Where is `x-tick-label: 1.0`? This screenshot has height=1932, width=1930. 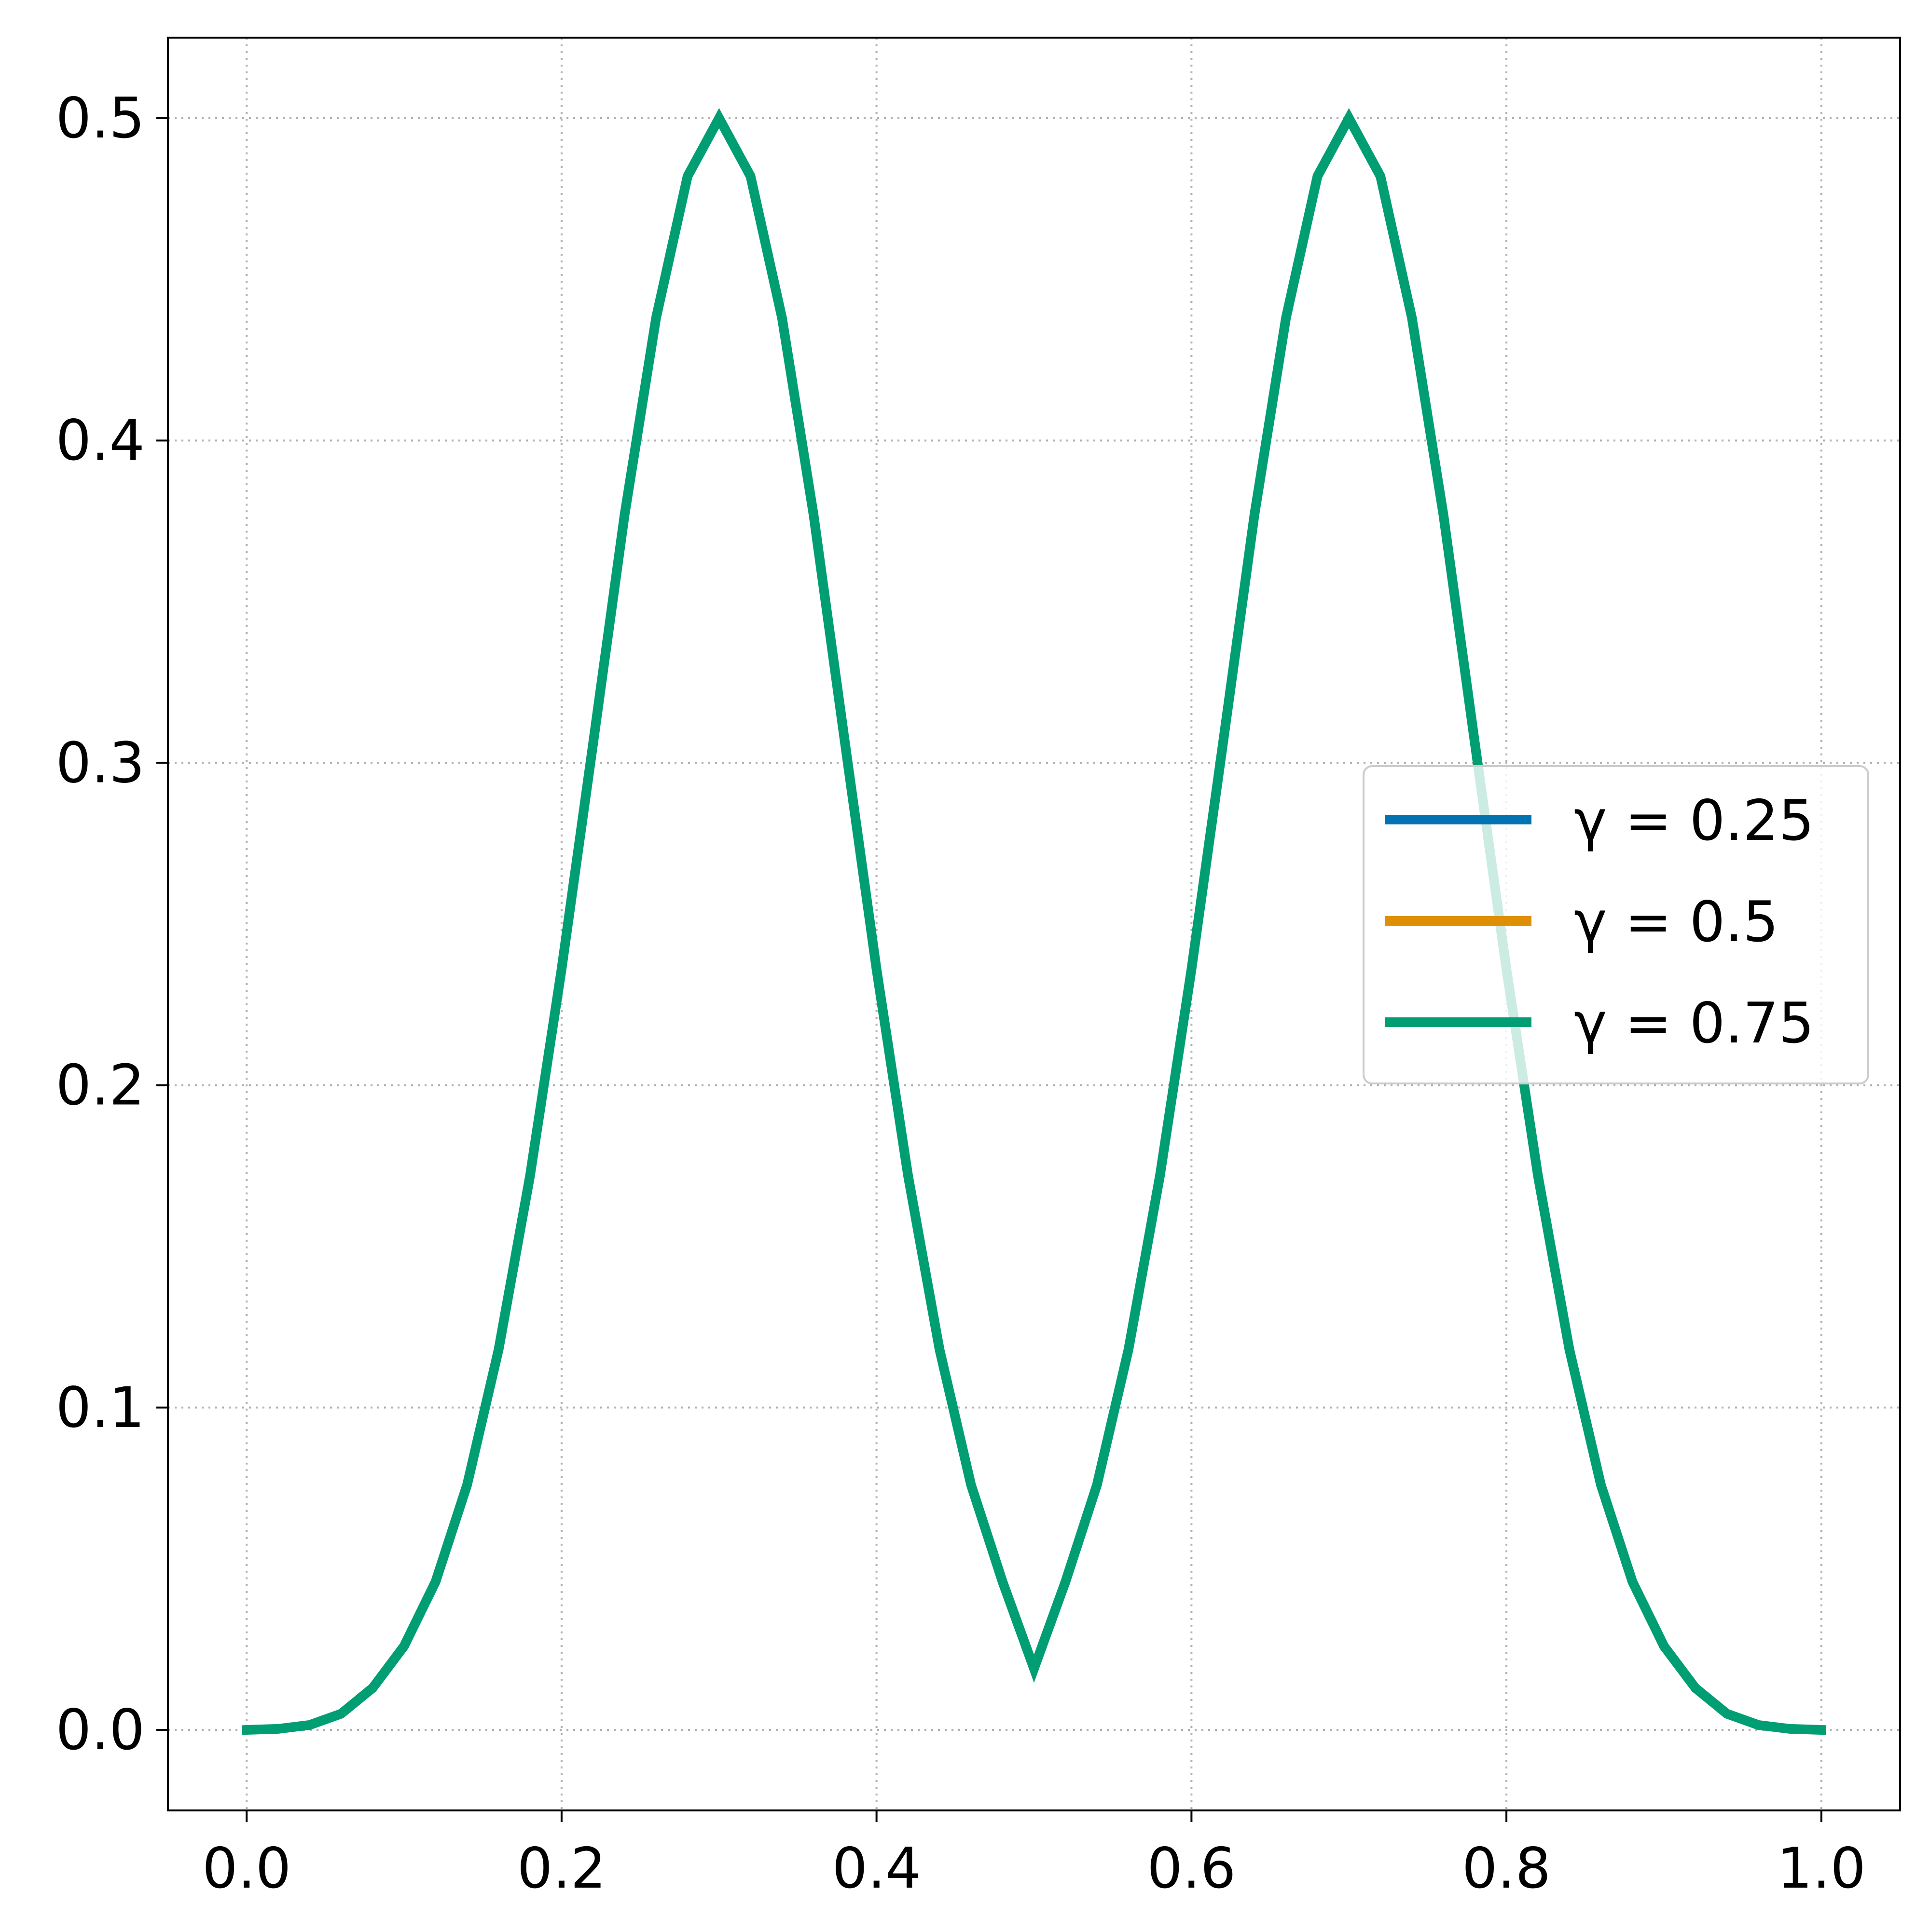
x-tick-label: 1.0 is located at coordinates (1821, 1868).